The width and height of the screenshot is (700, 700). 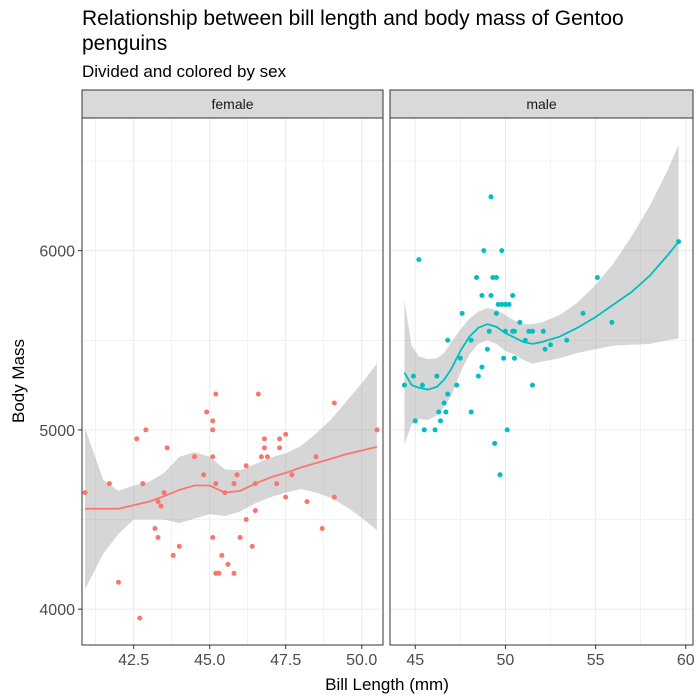 What do you see at coordinates (232, 104) in the screenshot?
I see `facet-strip-label: female` at bounding box center [232, 104].